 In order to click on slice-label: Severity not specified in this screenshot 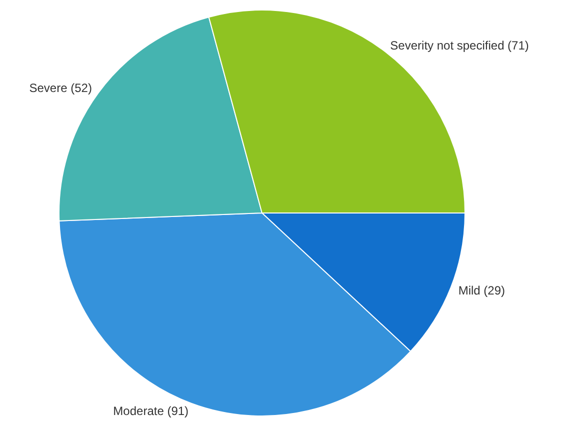, I will do `click(447, 45)`.